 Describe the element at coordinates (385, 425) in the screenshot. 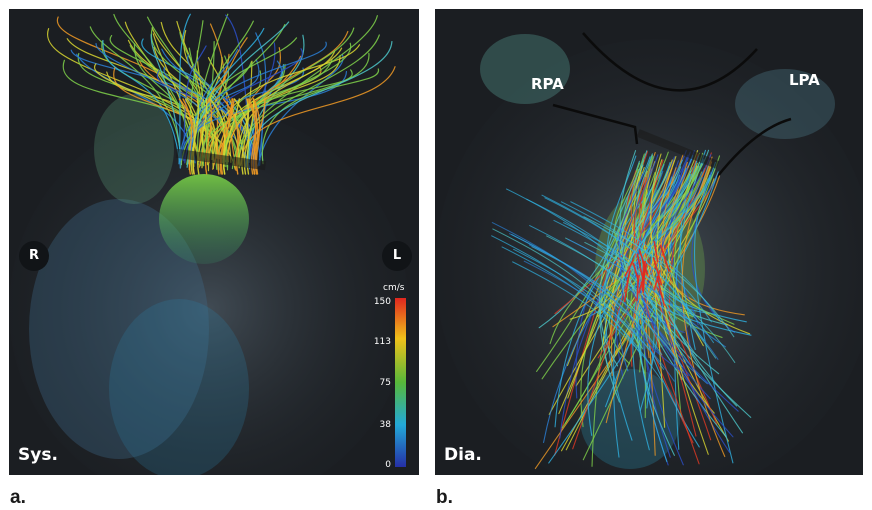

I see `colorbar-tick: 38` at that location.